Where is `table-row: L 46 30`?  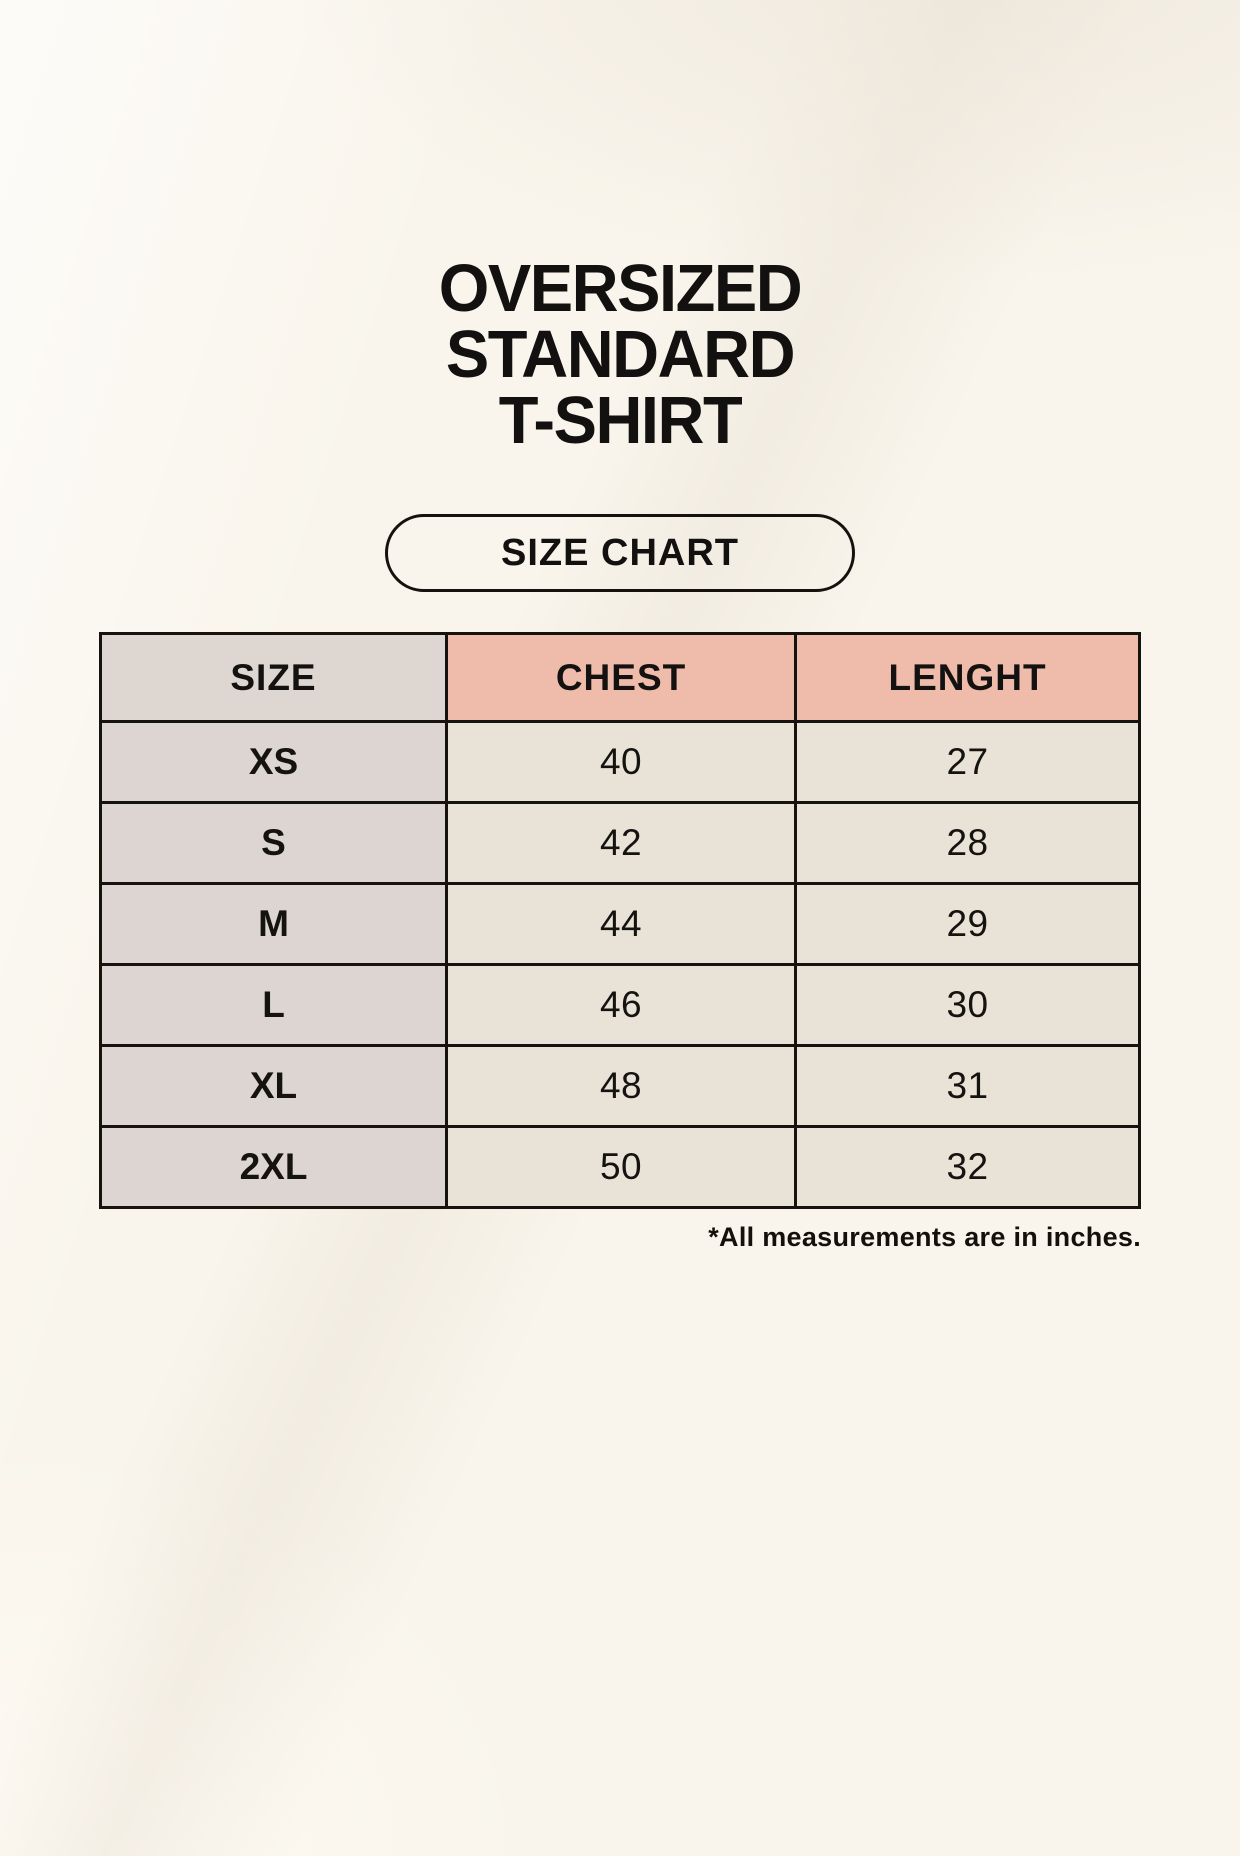
table-row: L 46 30 is located at coordinates (620, 1005).